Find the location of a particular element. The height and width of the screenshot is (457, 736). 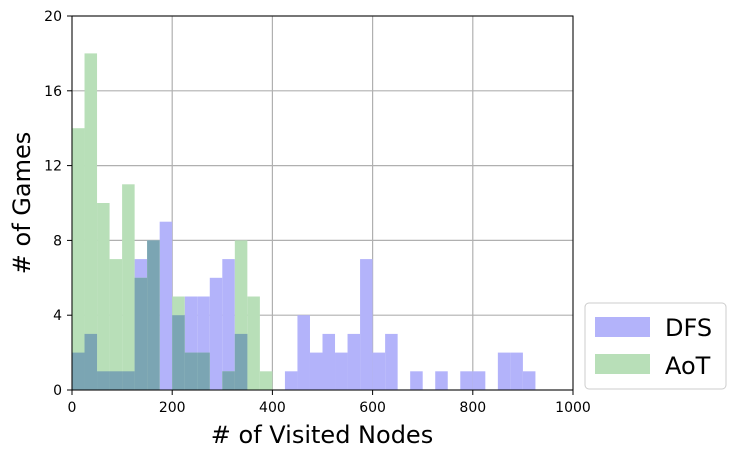

overlap-region is located at coordinates (160, 315).